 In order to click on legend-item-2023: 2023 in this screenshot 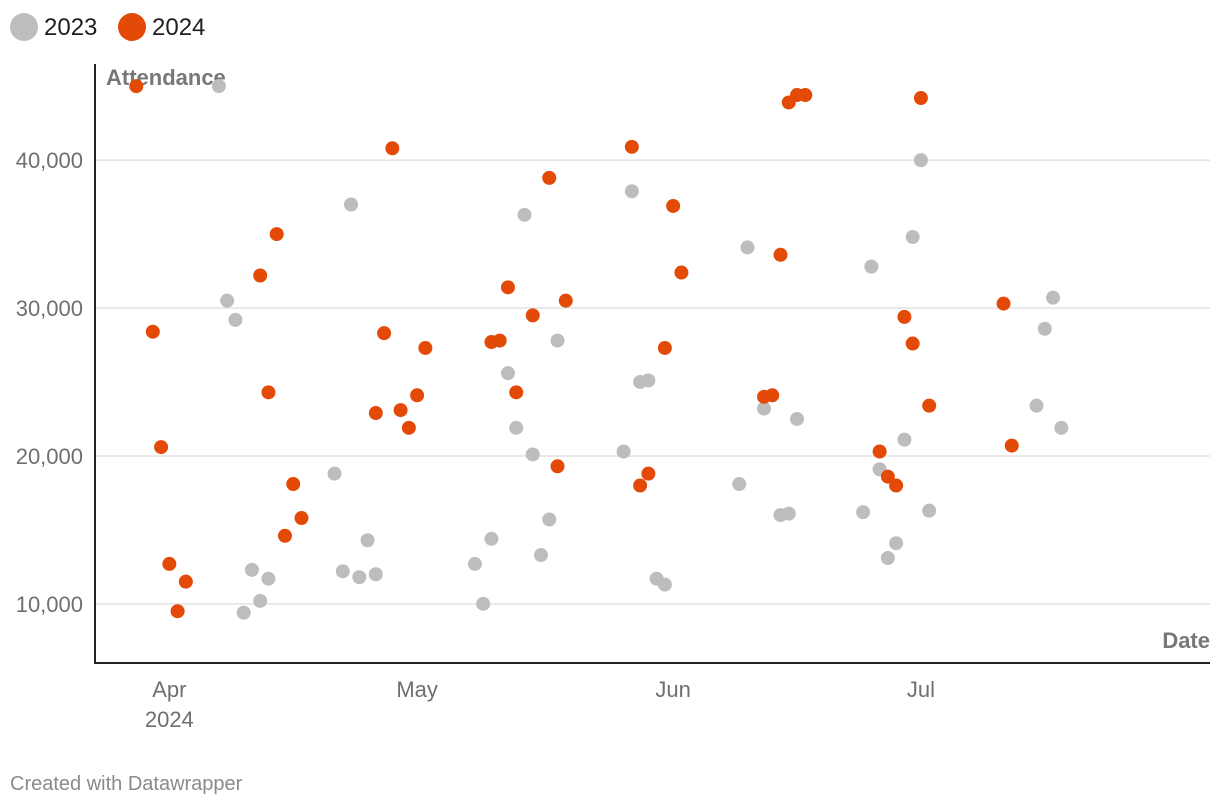, I will do `click(53, 27)`.